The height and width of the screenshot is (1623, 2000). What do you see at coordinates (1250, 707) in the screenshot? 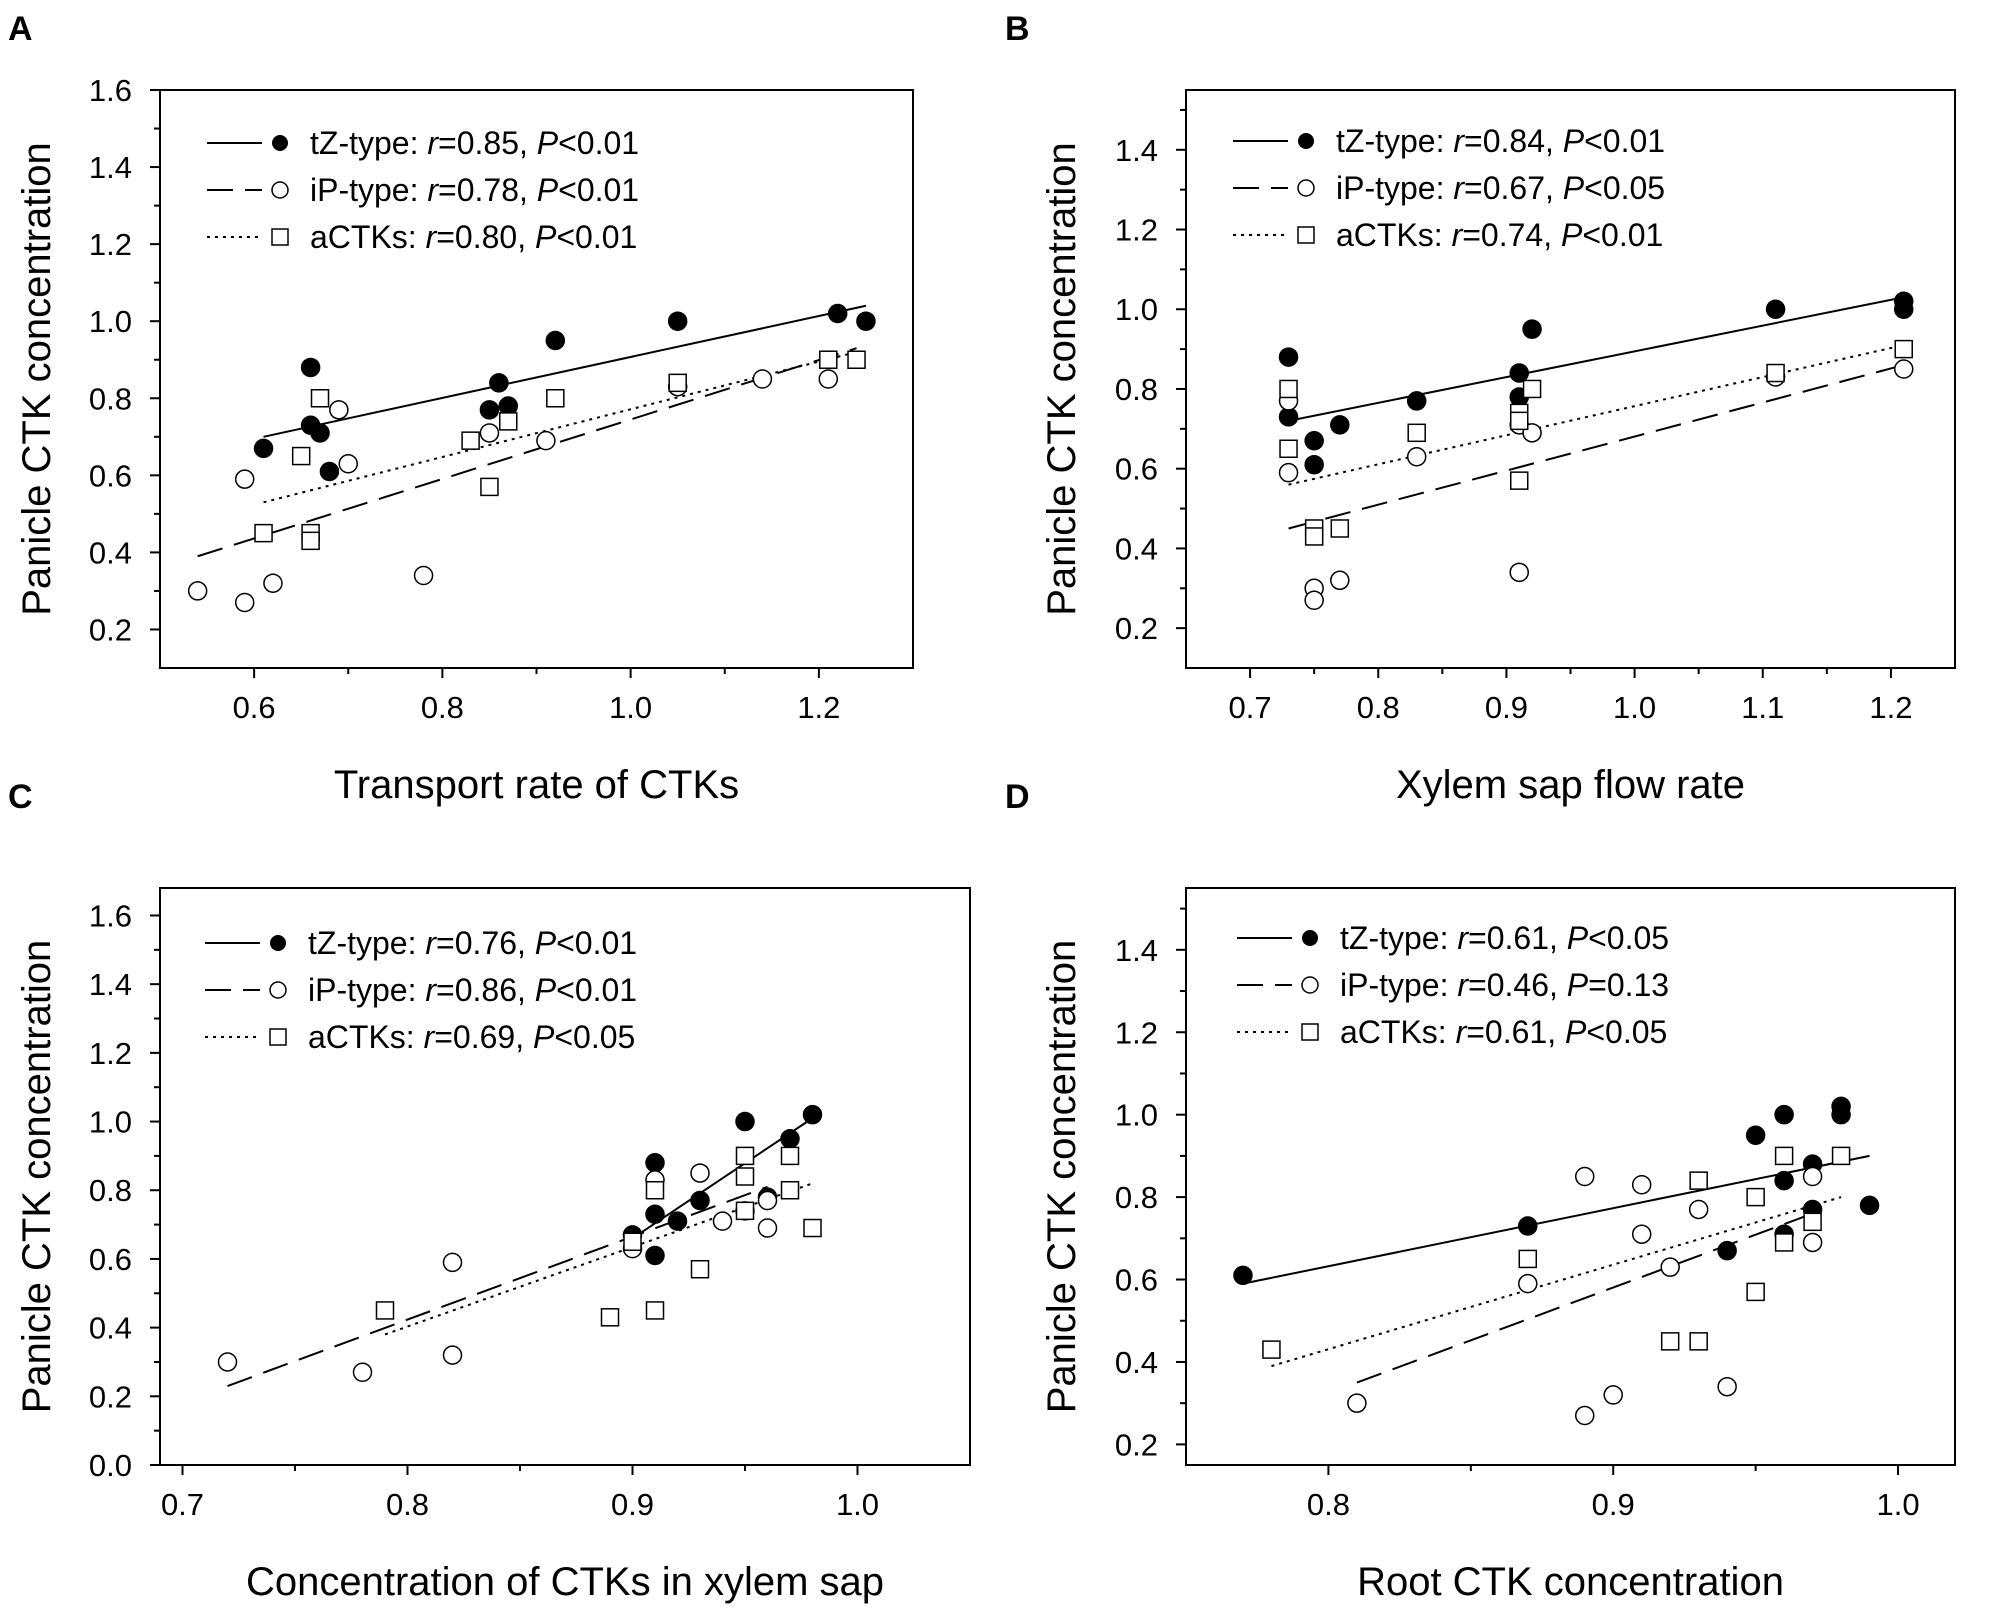
I see `x-tick-label: 0.7` at bounding box center [1250, 707].